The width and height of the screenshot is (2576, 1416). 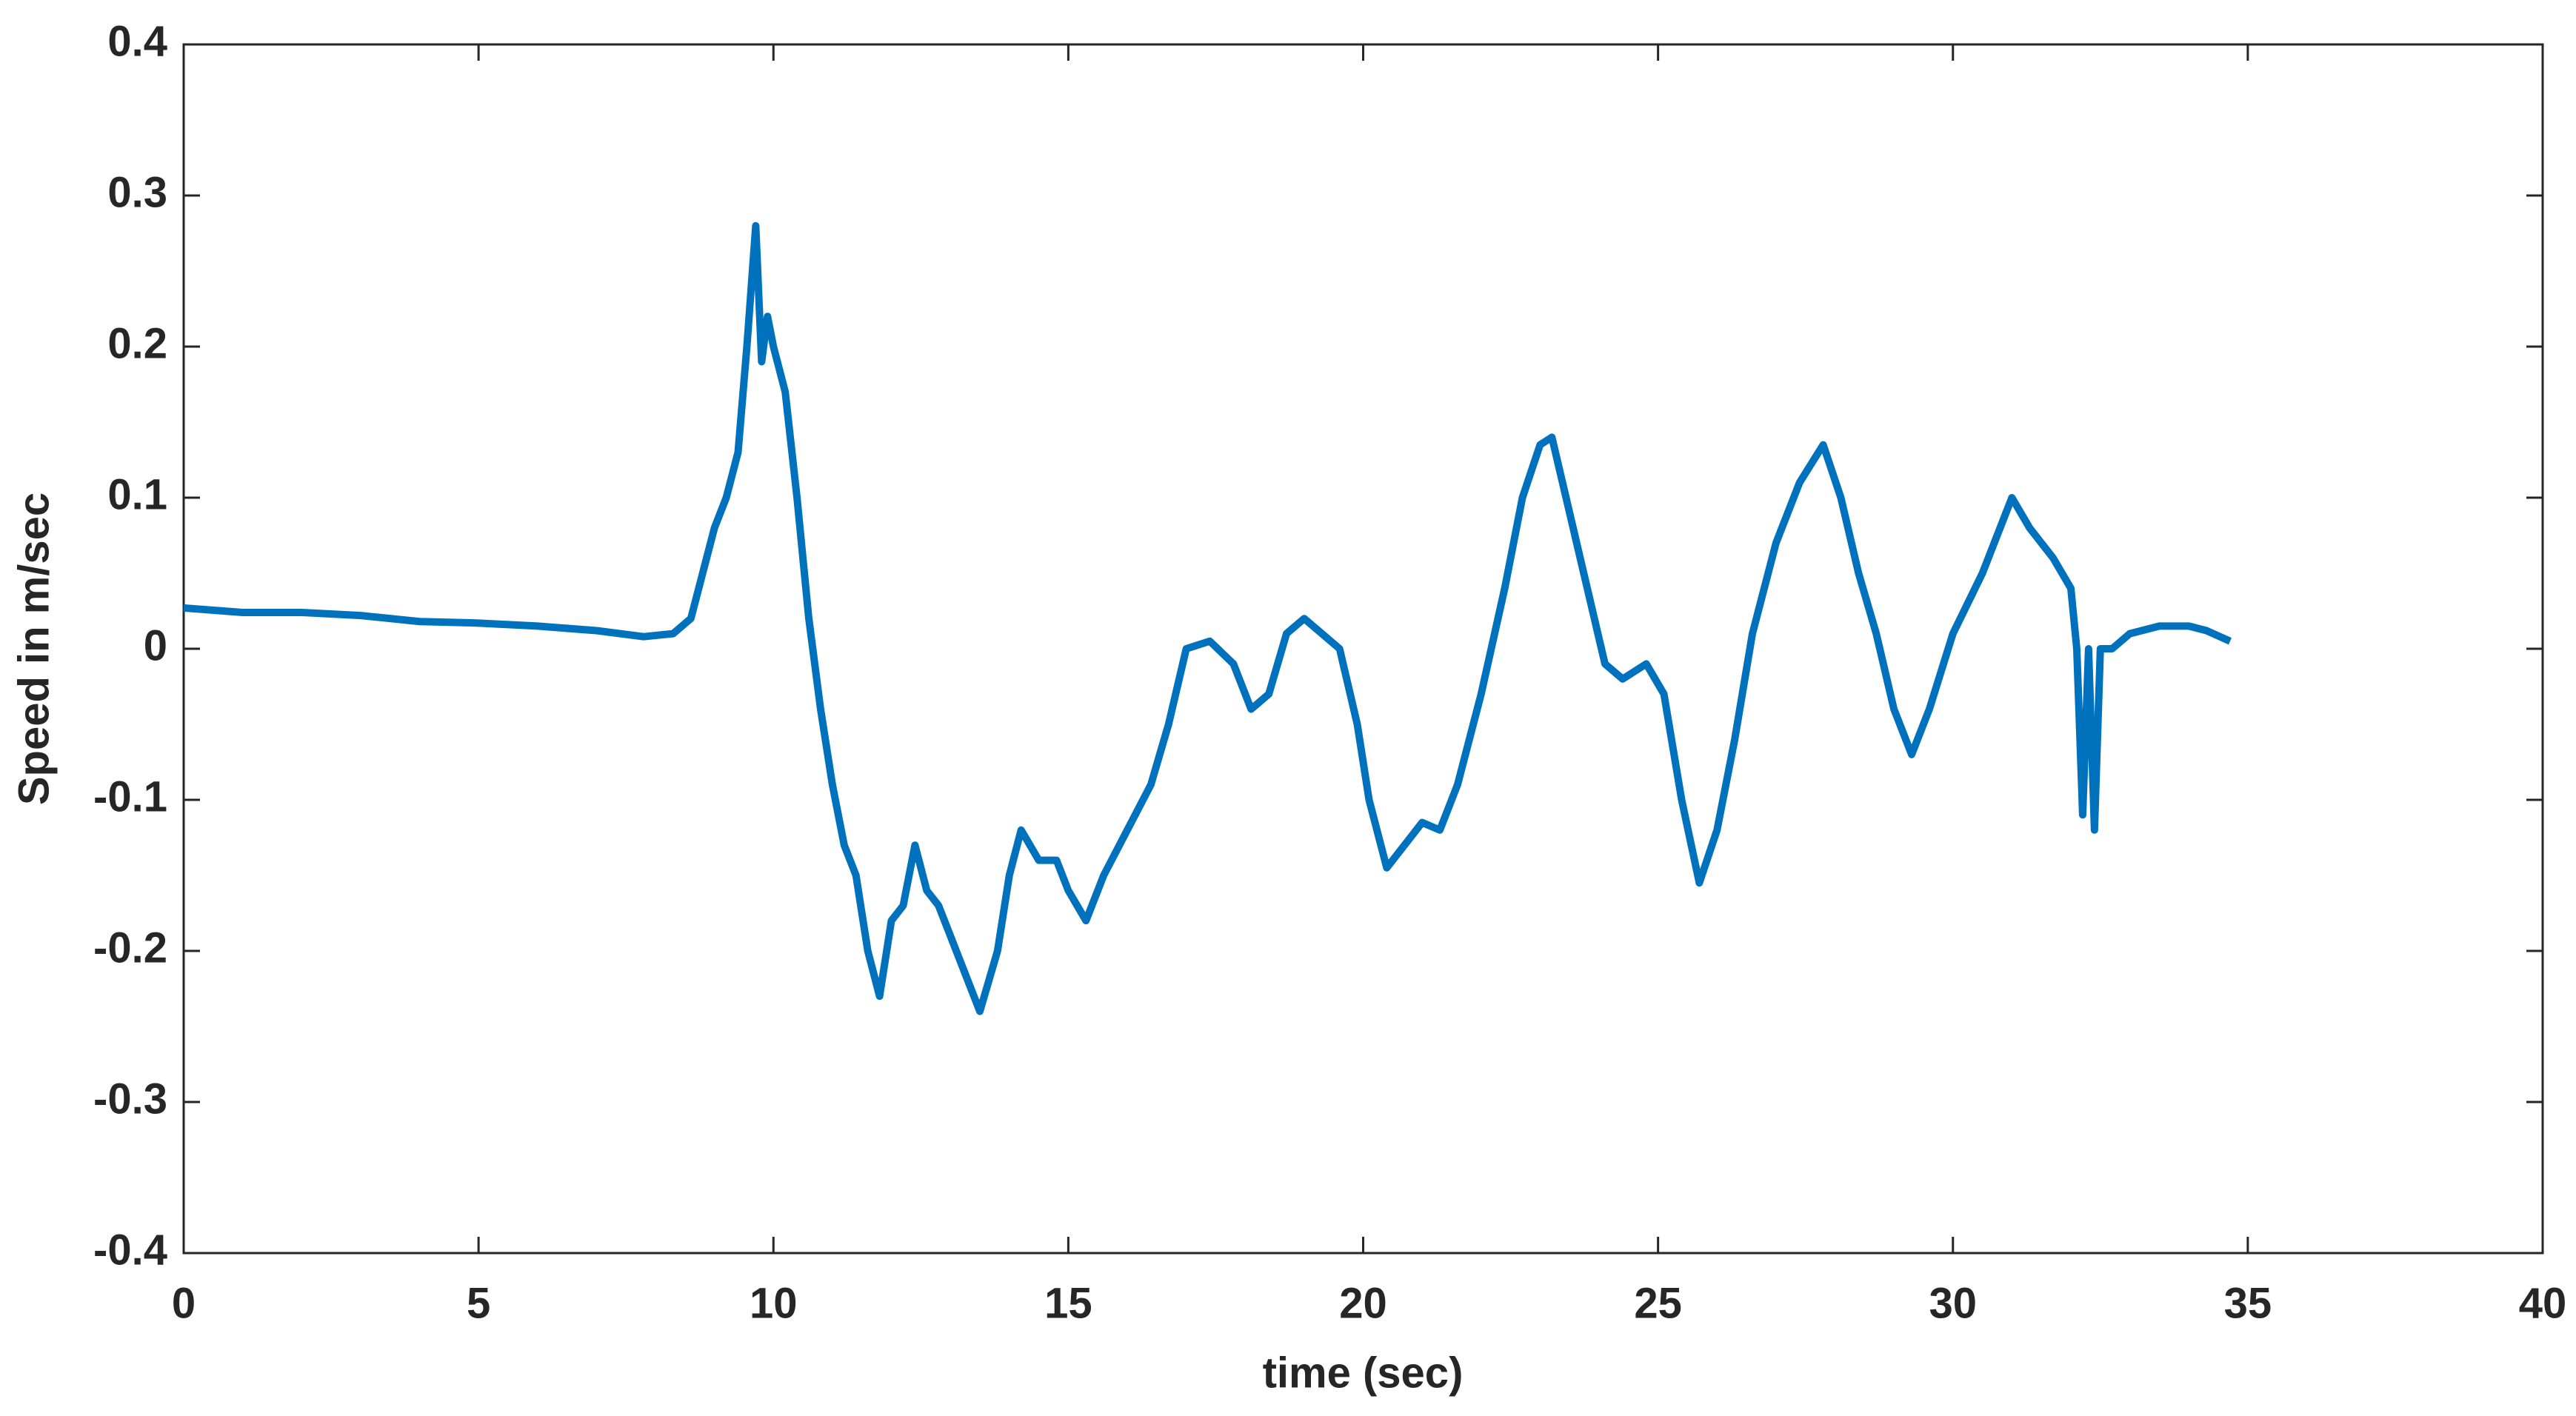 What do you see at coordinates (130, 948) in the screenshot?
I see `y-tick-label: -0.2` at bounding box center [130, 948].